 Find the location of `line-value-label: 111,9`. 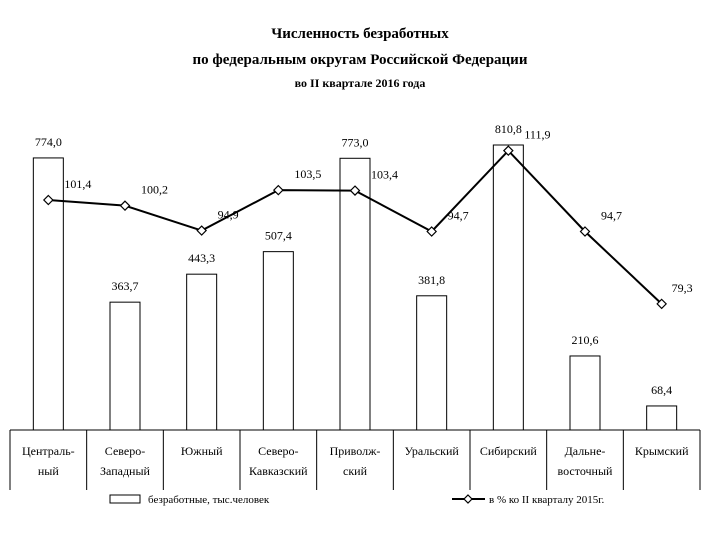

line-value-label: 111,9 is located at coordinates (537, 135).